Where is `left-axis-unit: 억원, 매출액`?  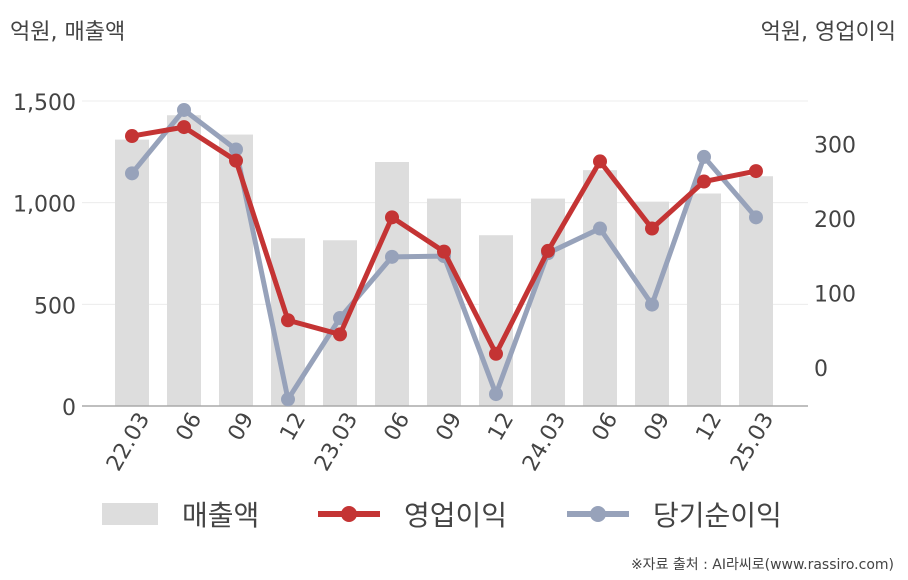
left-axis-unit: 억원, 매출액 is located at coordinates (68, 32).